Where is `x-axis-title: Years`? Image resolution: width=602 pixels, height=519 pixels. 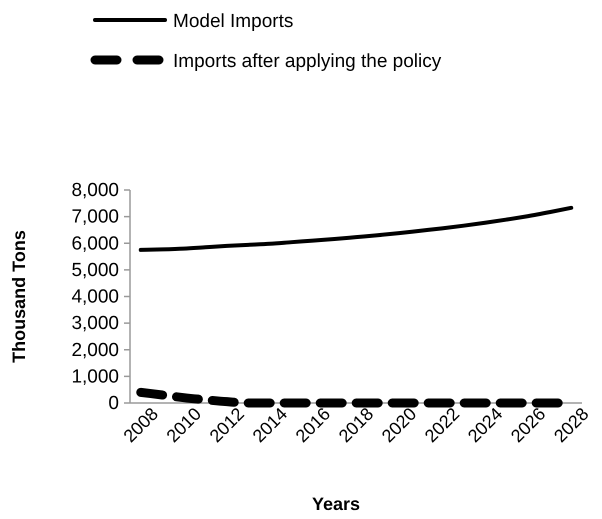 x-axis-title: Years is located at coordinates (336, 504).